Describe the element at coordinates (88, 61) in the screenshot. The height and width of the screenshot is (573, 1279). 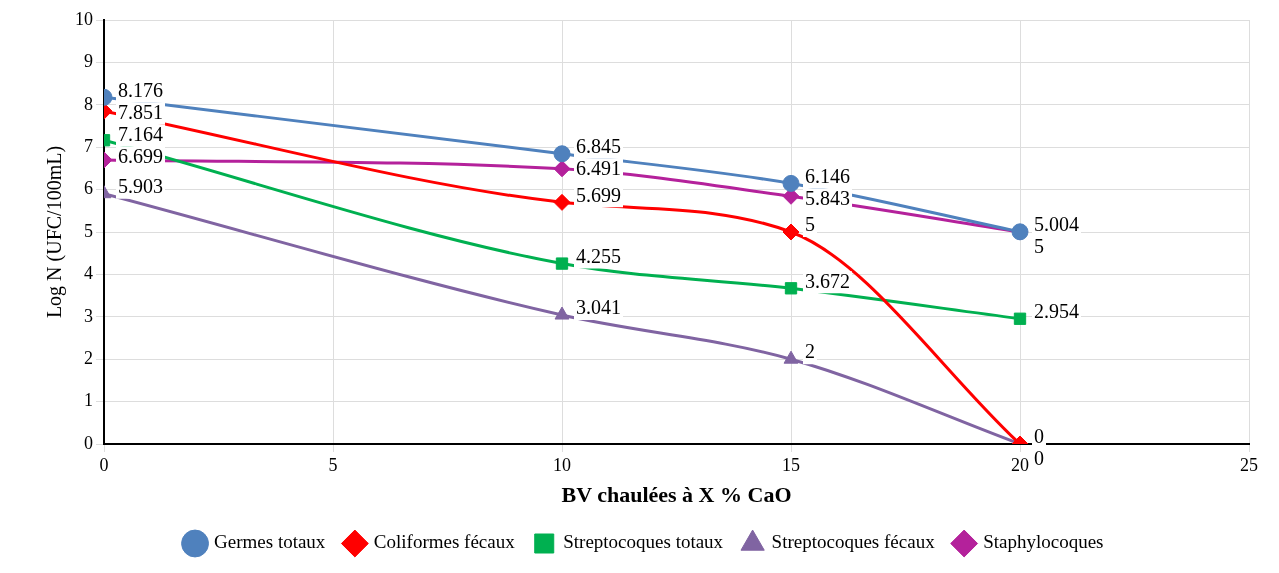
I see `y-tick-label: 9` at that location.